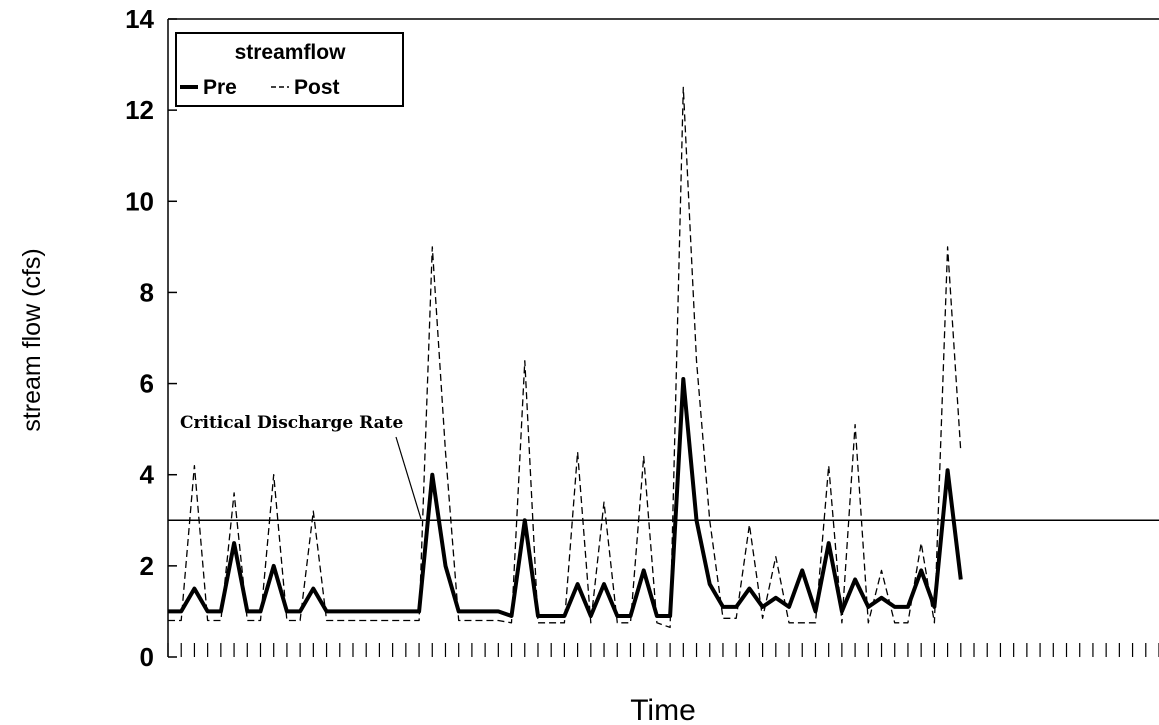  I want to click on critical-discharge-pointer, so click(408, 478).